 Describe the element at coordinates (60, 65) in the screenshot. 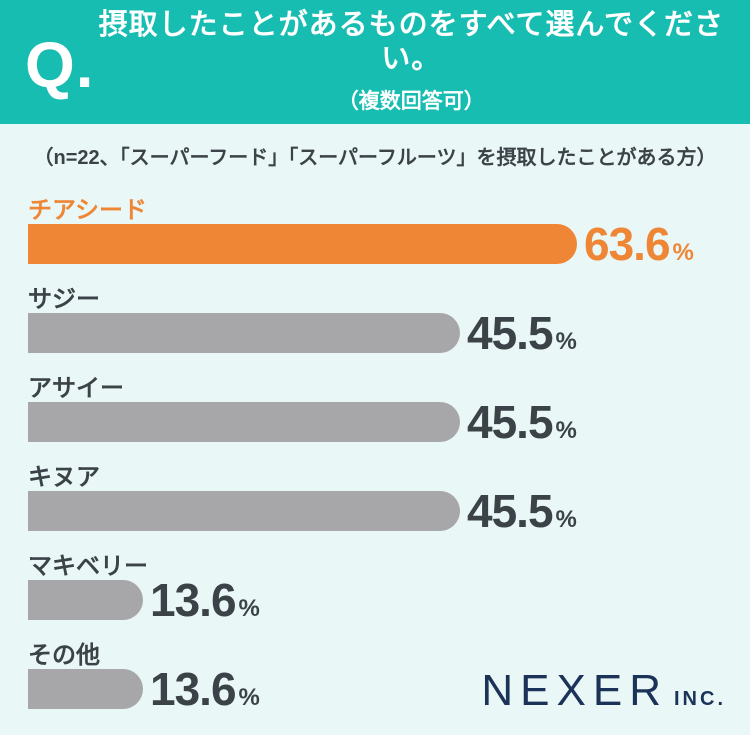

I see `question-mark-label: Q.` at that location.